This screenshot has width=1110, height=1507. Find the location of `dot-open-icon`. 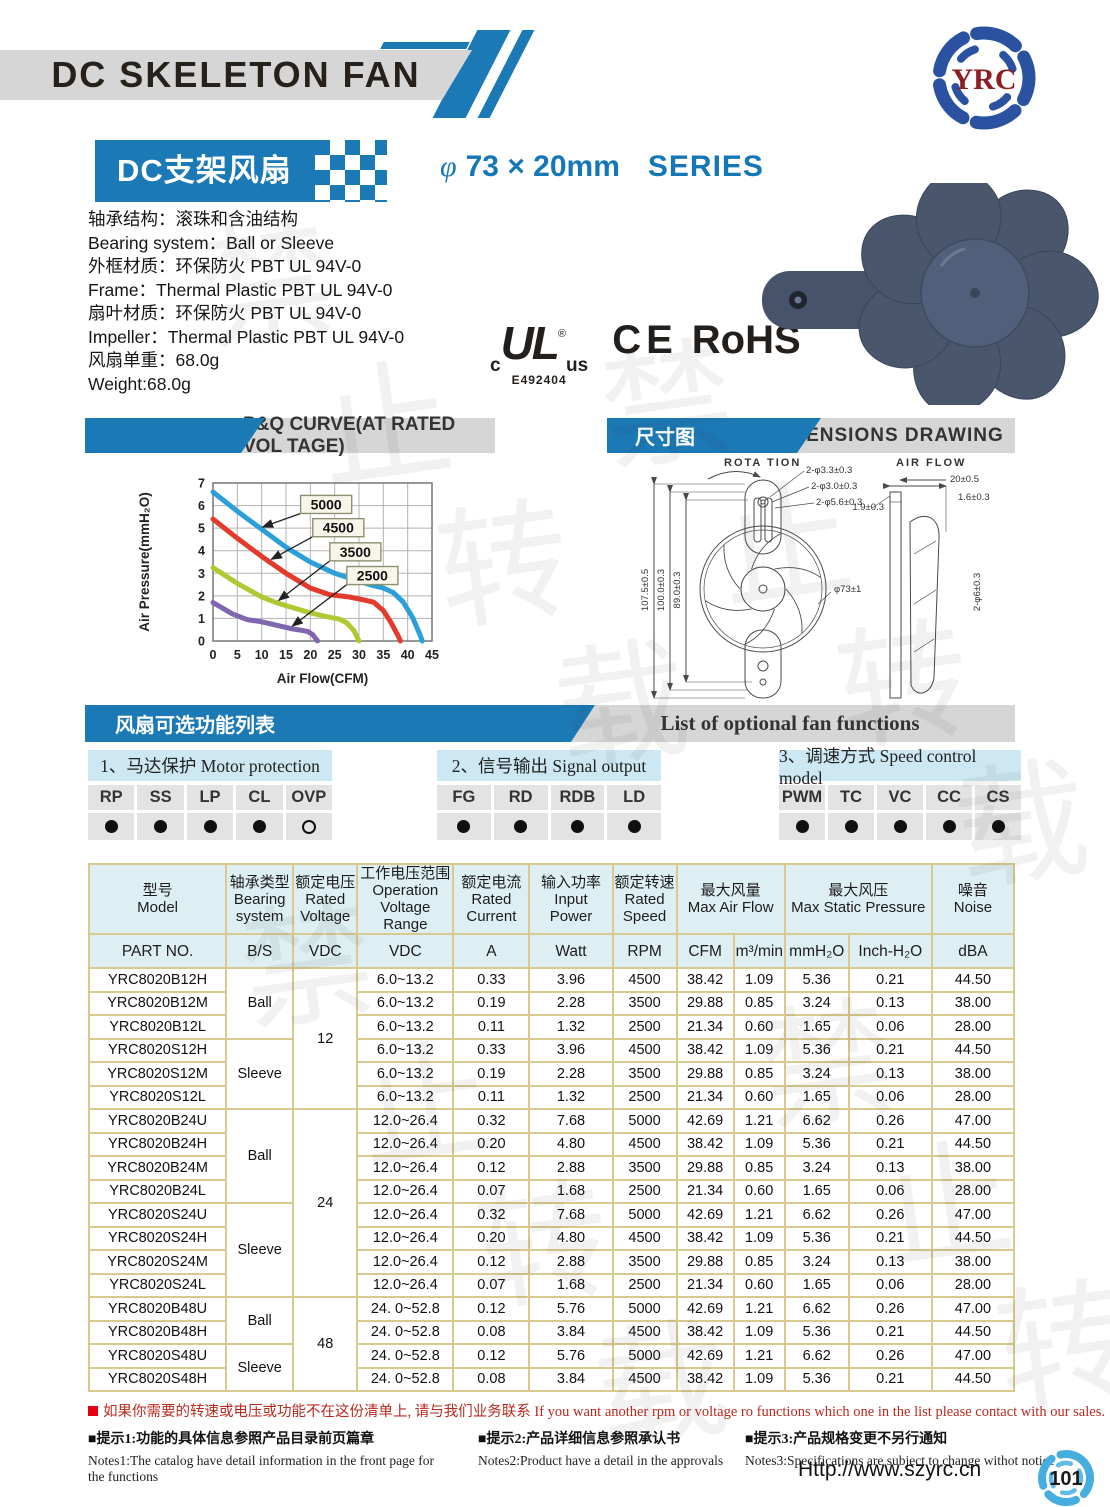

dot-open-icon is located at coordinates (308, 826).